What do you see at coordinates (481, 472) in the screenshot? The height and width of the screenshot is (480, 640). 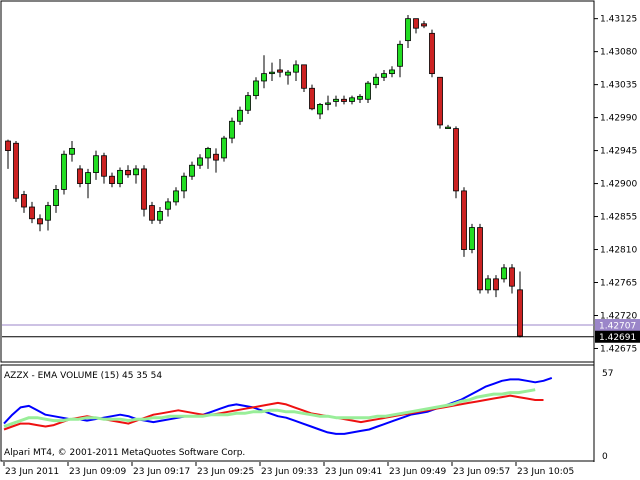 I see `time-tick-label: 23 Jun 09:57` at bounding box center [481, 472].